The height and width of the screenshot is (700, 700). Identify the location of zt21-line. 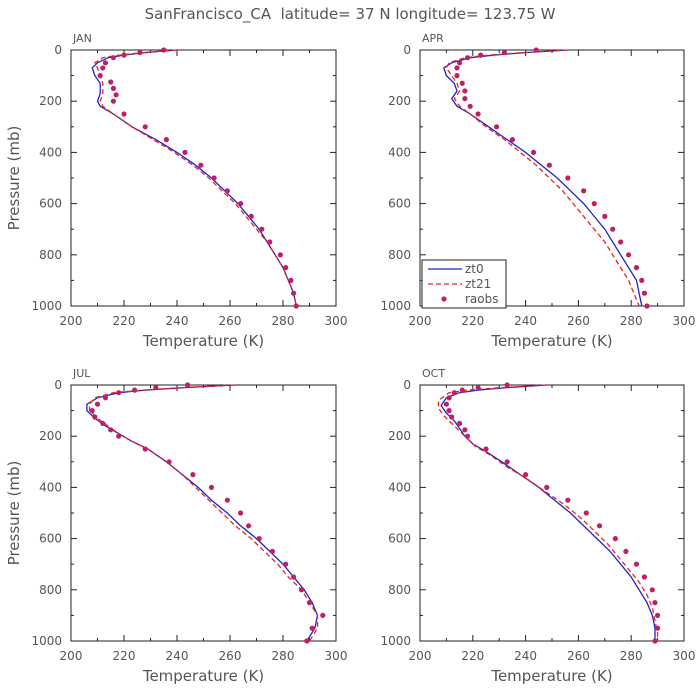
(195, 178).